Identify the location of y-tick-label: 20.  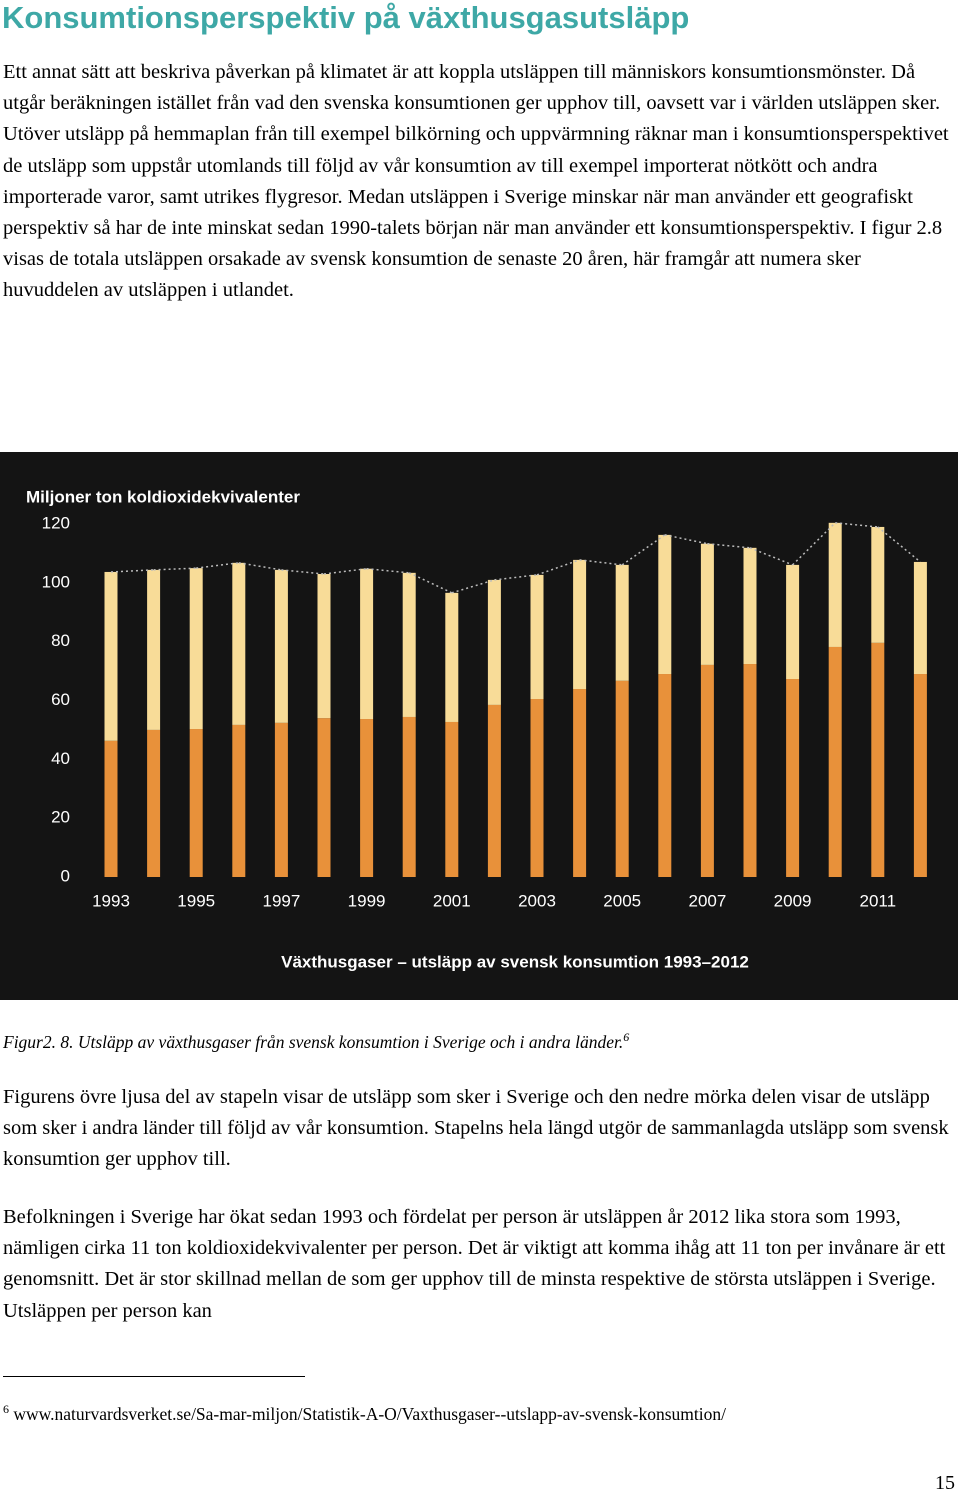
(60, 817).